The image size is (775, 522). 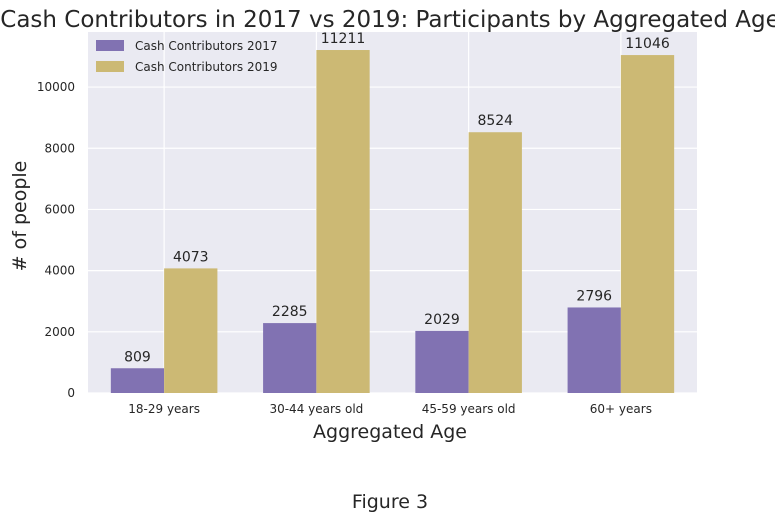 What do you see at coordinates (390, 502) in the screenshot?
I see `figure-caption: Figure 3` at bounding box center [390, 502].